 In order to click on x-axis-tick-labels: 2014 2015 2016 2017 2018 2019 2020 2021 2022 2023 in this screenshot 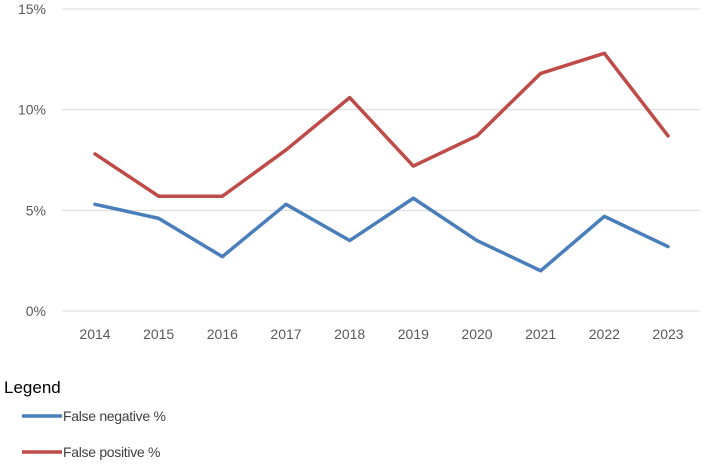, I will do `click(381, 334)`.